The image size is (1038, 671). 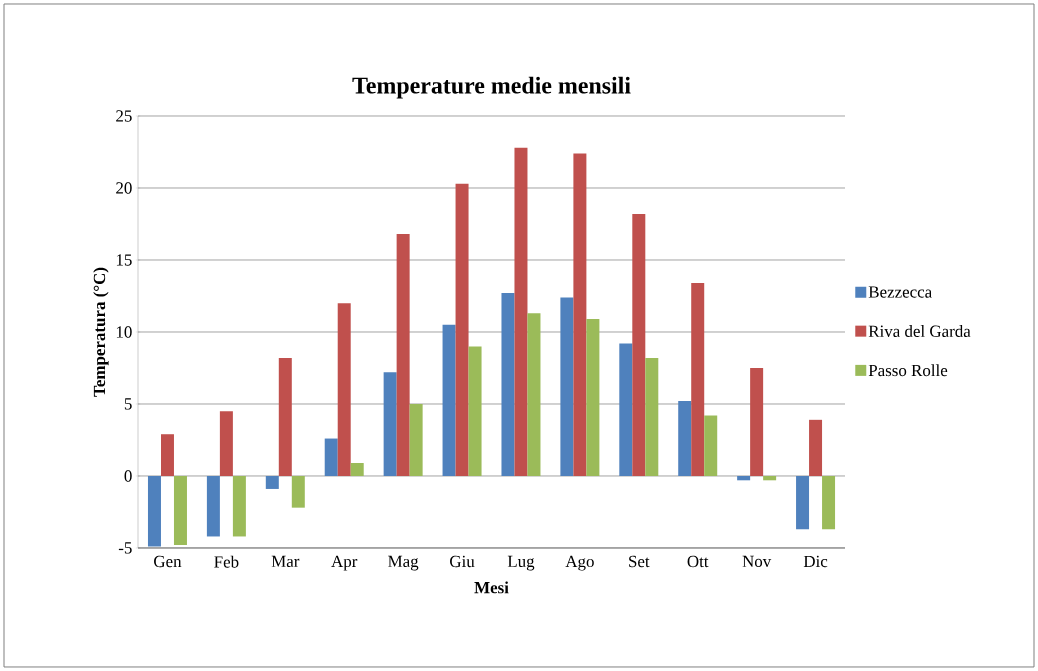 I want to click on x-tick-label: Ott, so click(x=698, y=561).